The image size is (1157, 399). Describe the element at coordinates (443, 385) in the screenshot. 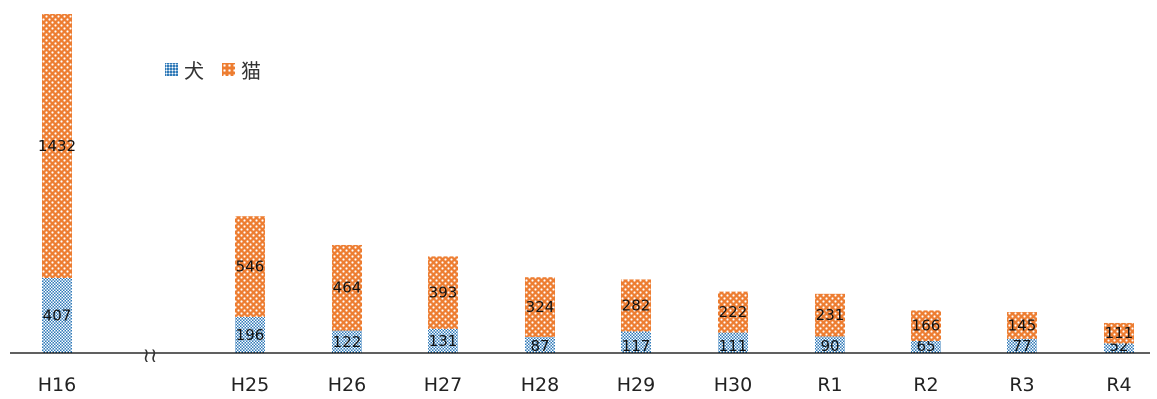

I see `x-tick-label-H27: H27` at that location.